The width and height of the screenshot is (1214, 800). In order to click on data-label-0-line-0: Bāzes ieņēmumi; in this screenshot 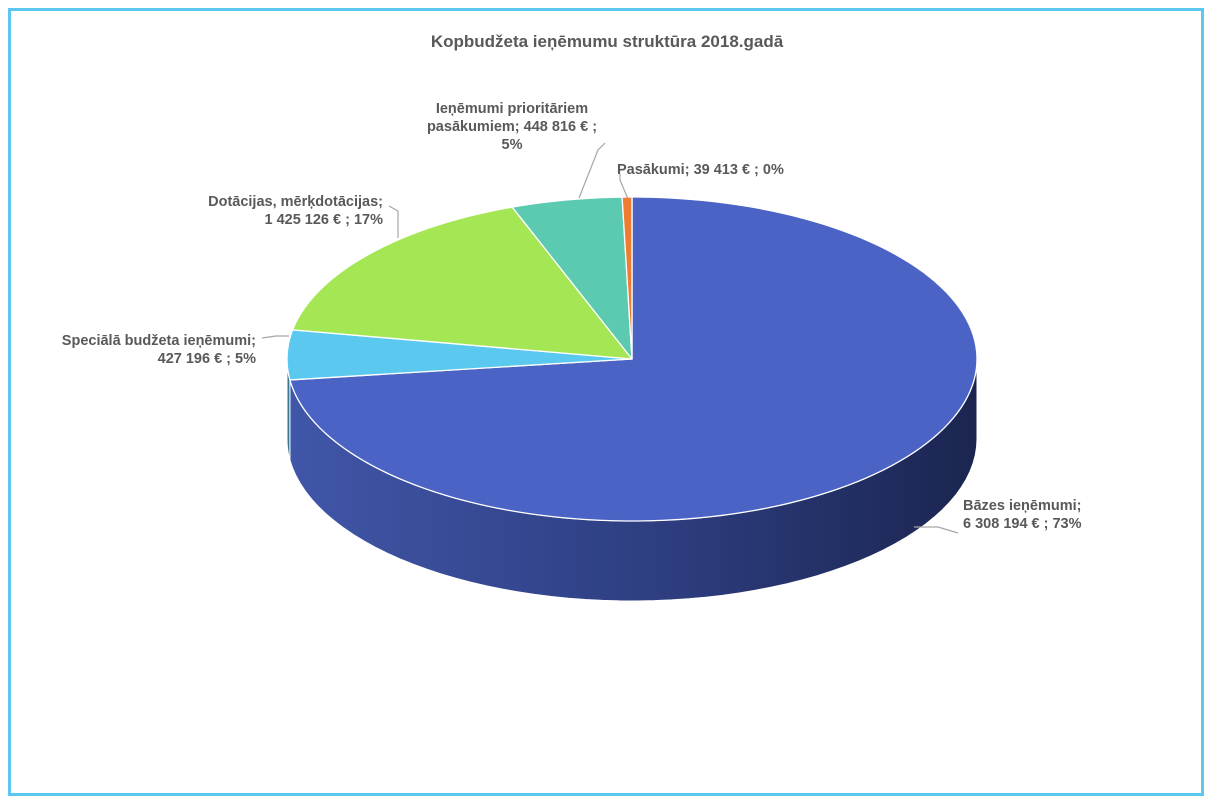, I will do `click(1022, 506)`.